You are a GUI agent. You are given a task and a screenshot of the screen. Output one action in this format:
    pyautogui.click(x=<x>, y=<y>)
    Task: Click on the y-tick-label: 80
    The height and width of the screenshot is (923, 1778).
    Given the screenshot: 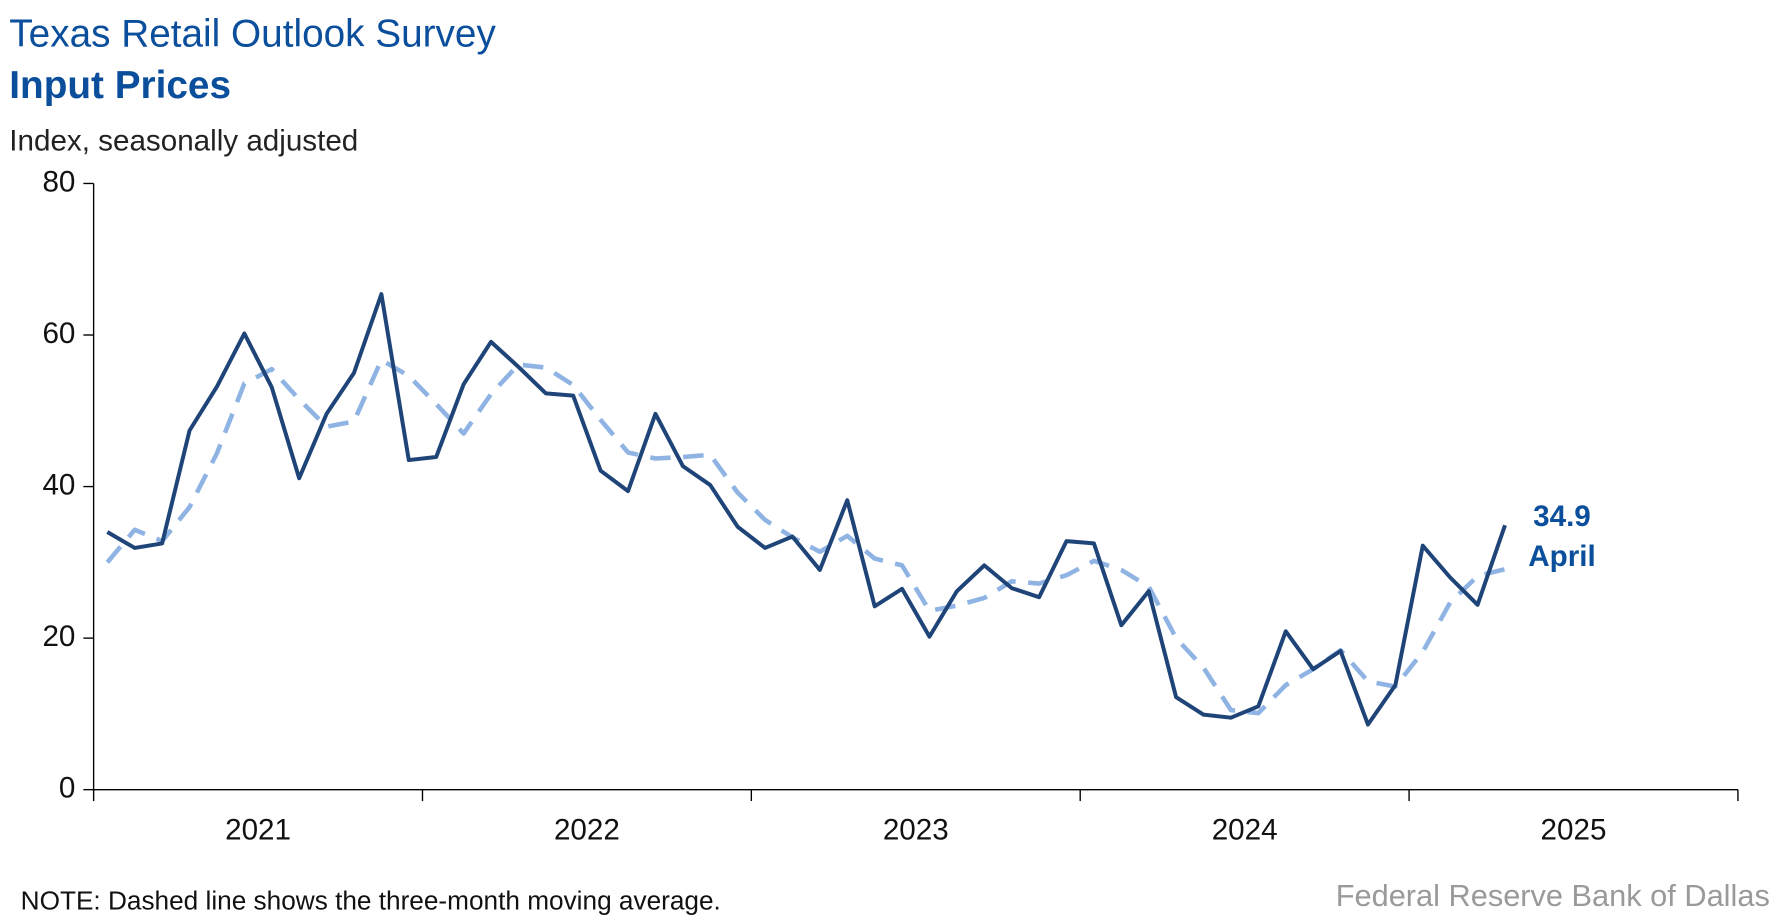 What is the action you would take?
    pyautogui.click(x=58, y=181)
    